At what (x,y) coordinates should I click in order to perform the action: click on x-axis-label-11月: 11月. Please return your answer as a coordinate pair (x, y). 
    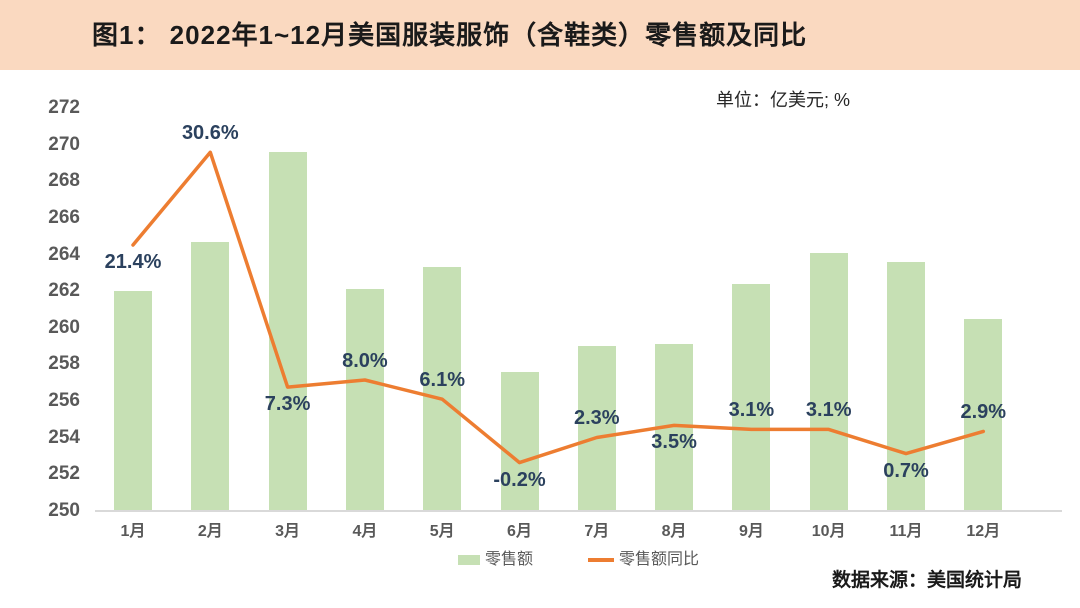
    Looking at the image, I should click on (906, 531).